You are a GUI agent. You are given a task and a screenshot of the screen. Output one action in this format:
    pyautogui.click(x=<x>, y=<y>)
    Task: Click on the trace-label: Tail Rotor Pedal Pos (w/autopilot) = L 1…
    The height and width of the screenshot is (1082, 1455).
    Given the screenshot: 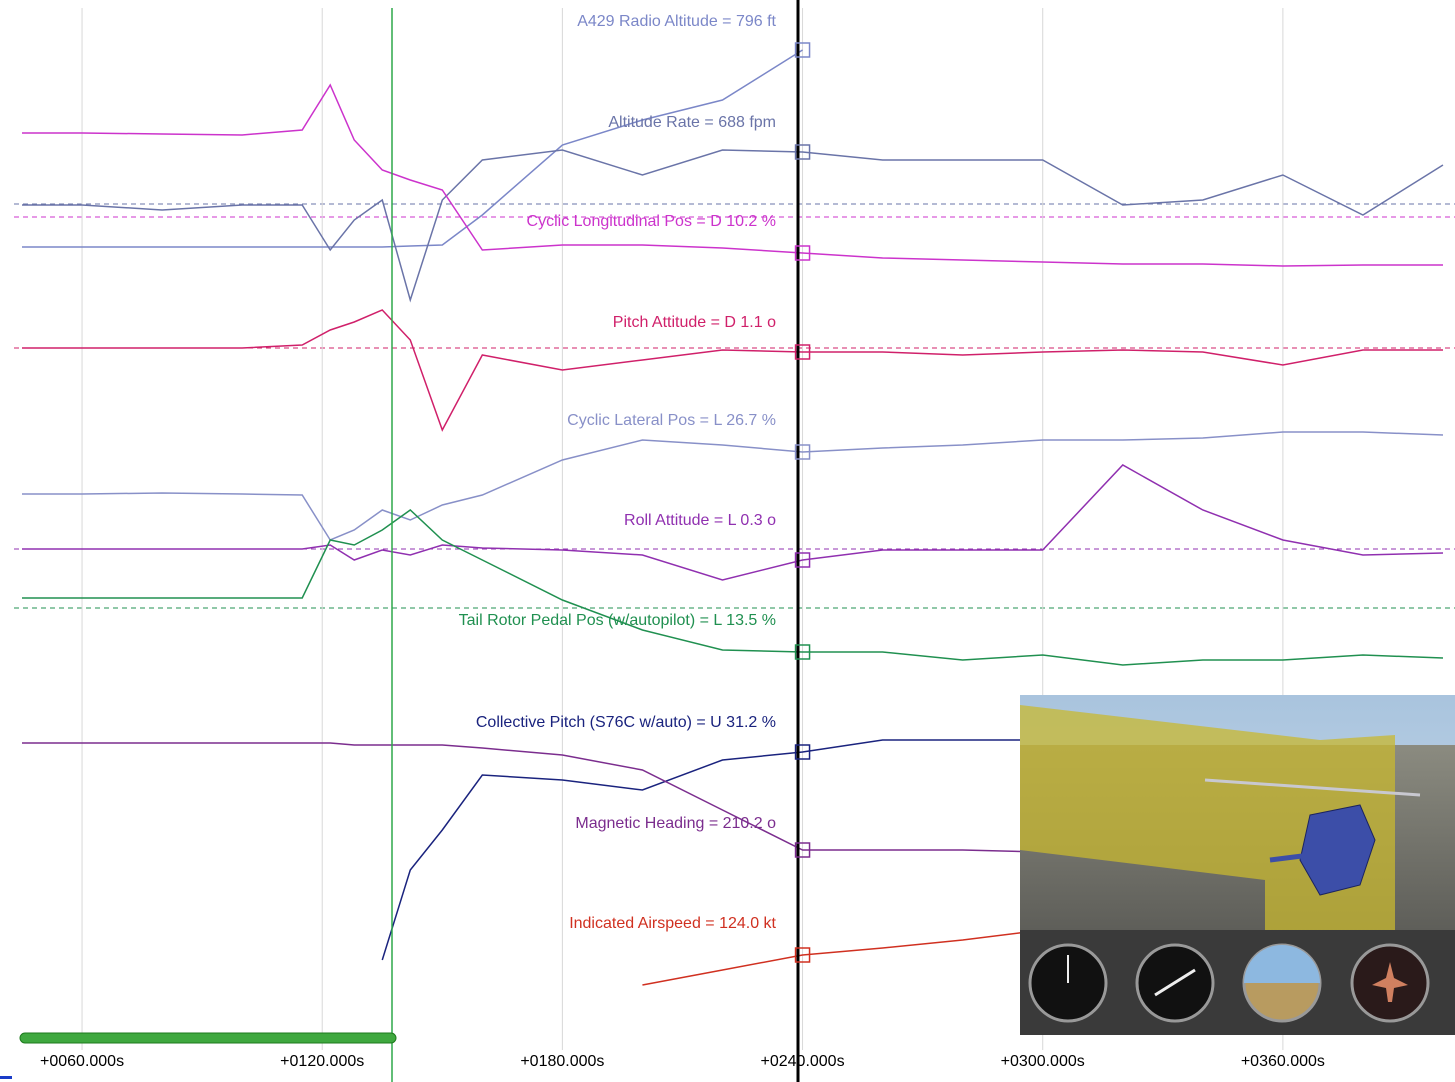 What is the action you would take?
    pyautogui.click(x=617, y=620)
    